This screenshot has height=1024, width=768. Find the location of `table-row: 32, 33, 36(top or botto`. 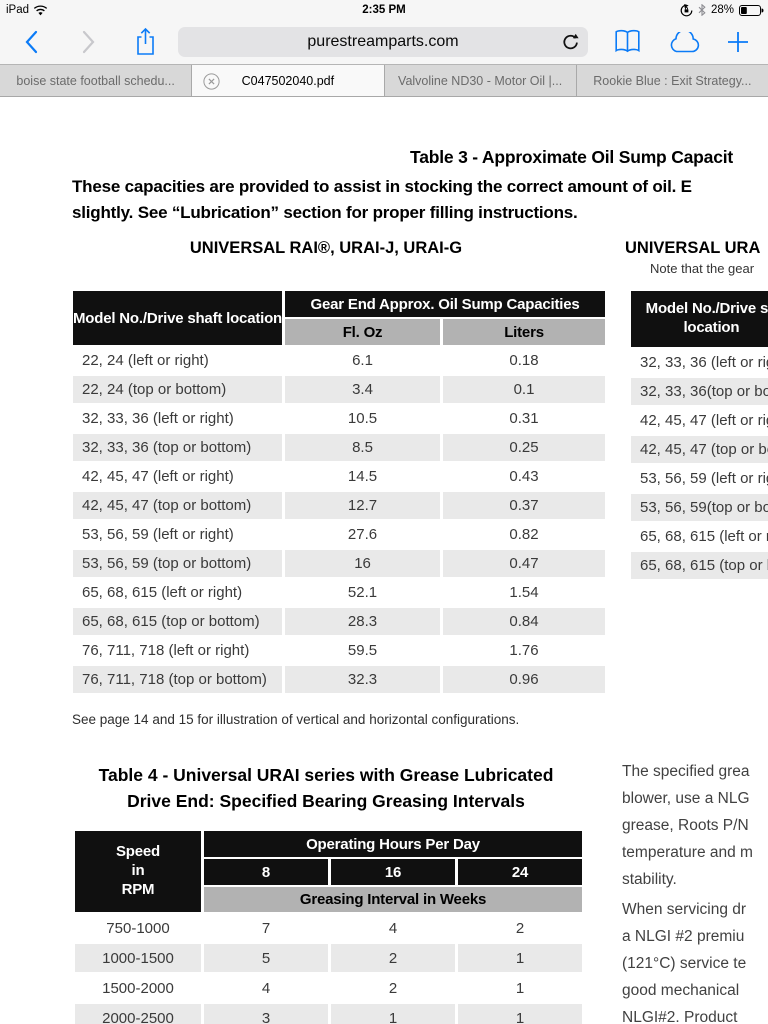

table-row: 32, 33, 36(top or botto is located at coordinates (699, 391).